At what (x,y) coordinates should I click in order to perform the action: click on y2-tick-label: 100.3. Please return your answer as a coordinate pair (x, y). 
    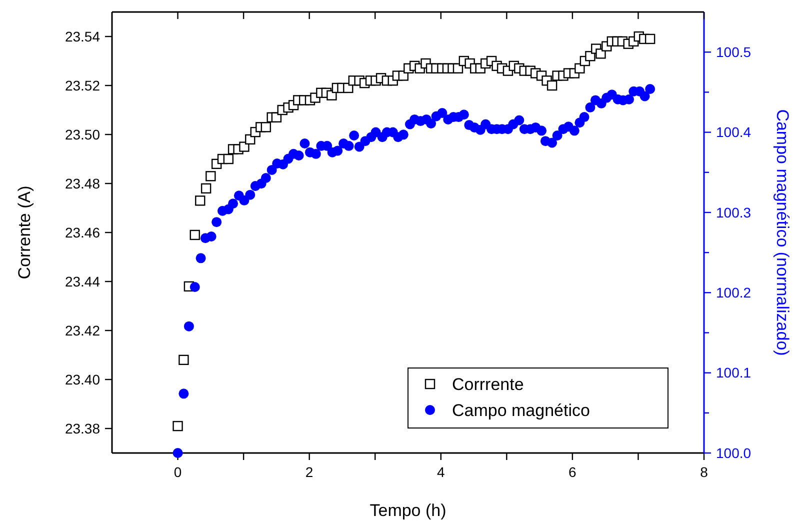
    Looking at the image, I should click on (734, 212).